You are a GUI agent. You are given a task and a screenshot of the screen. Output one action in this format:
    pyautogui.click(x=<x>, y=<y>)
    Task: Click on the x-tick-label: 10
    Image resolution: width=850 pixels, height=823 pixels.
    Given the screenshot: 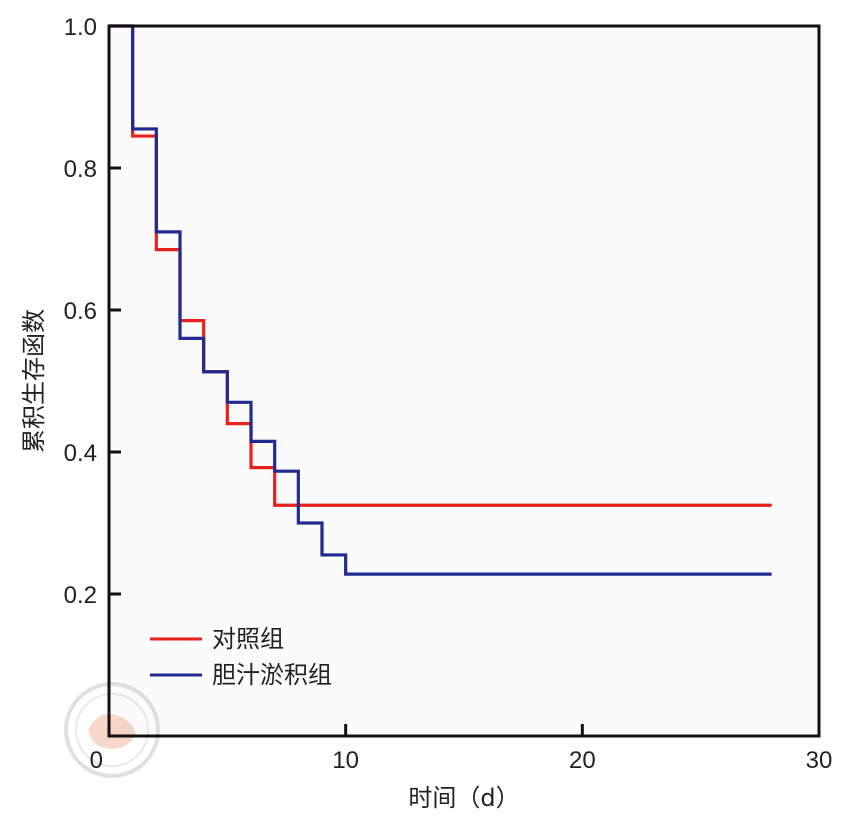 What is the action you would take?
    pyautogui.click(x=345, y=760)
    